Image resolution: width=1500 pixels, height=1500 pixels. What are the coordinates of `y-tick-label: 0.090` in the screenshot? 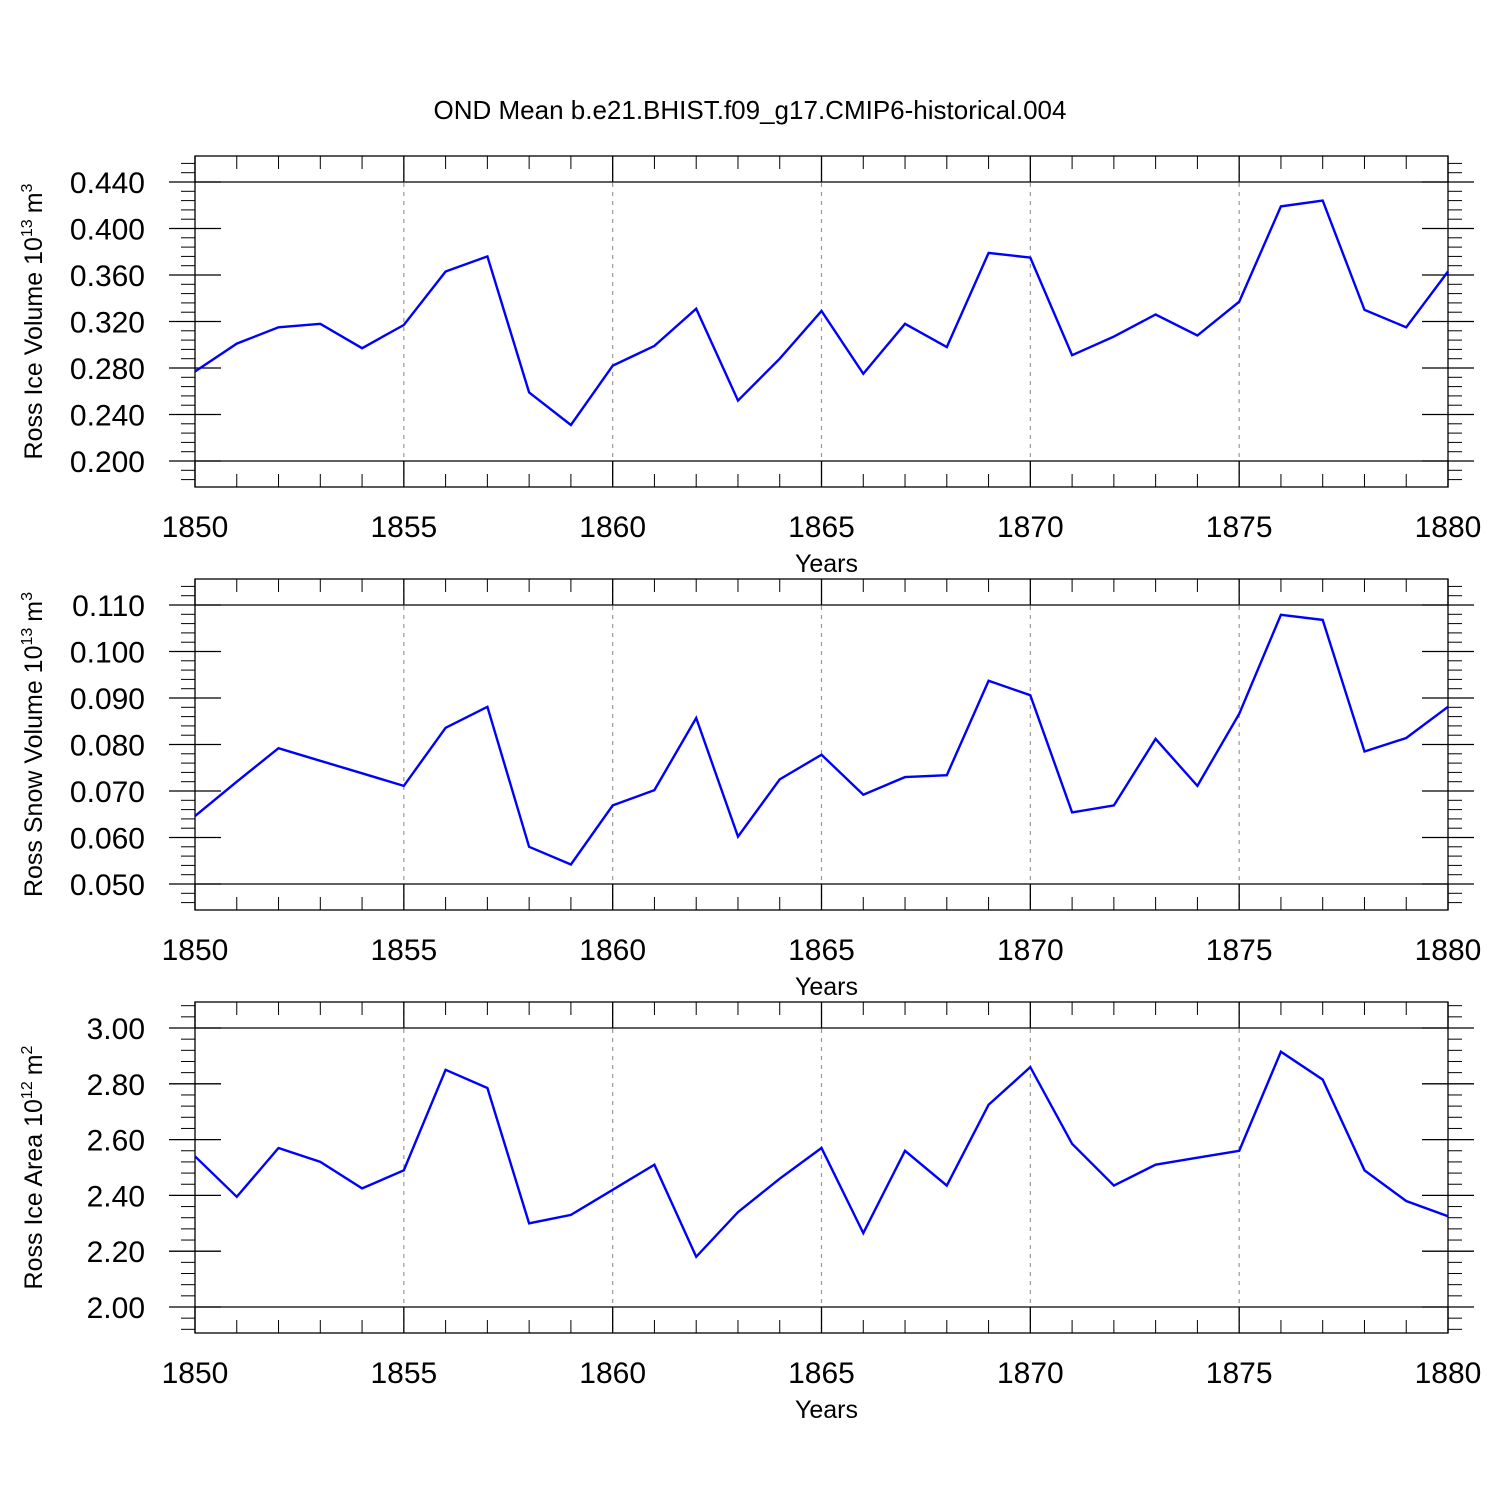 It's located at (107, 699).